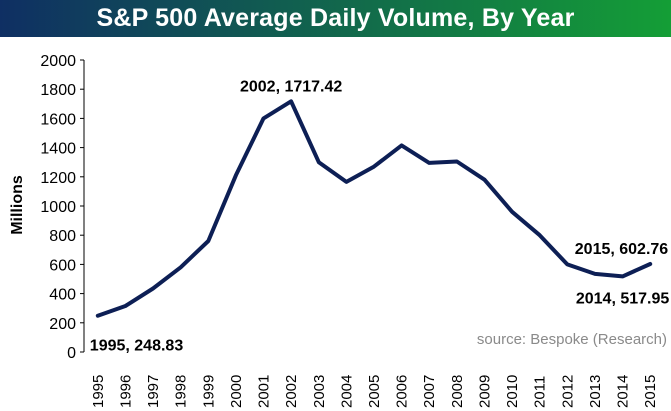 This screenshot has height=411, width=671. I want to click on x-tick-label: 2015, so click(650, 391).